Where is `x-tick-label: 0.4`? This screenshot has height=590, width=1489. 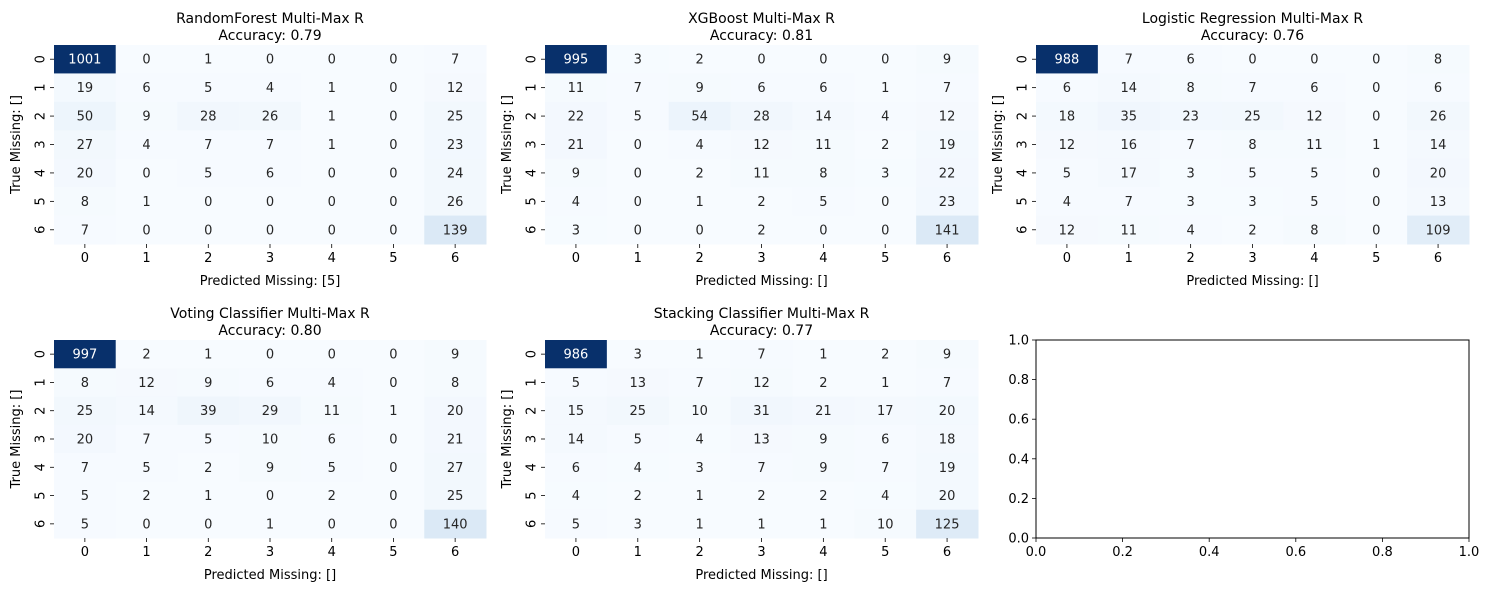 x-tick-label: 0.4 is located at coordinates (1209, 552).